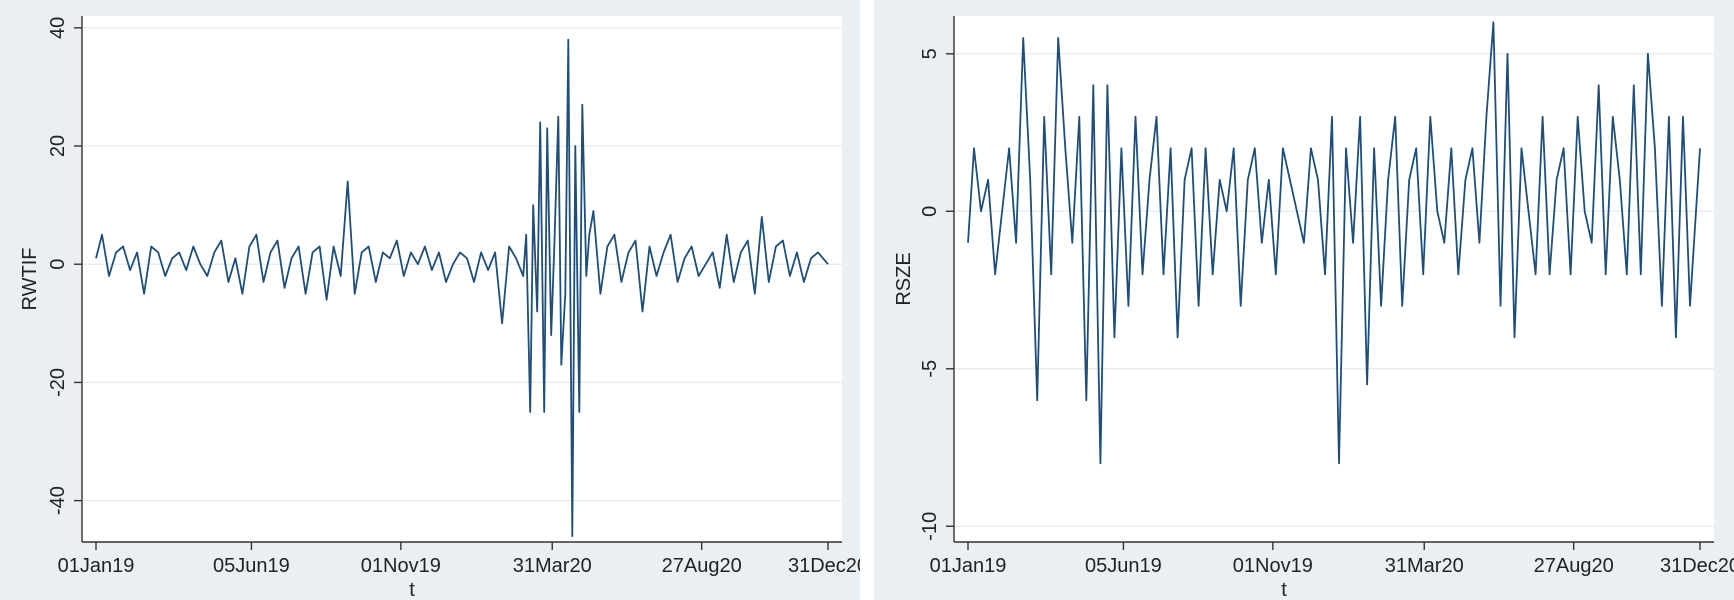 This screenshot has width=1734, height=600. I want to click on y-axis-title: RWTIF, so click(30, 279).